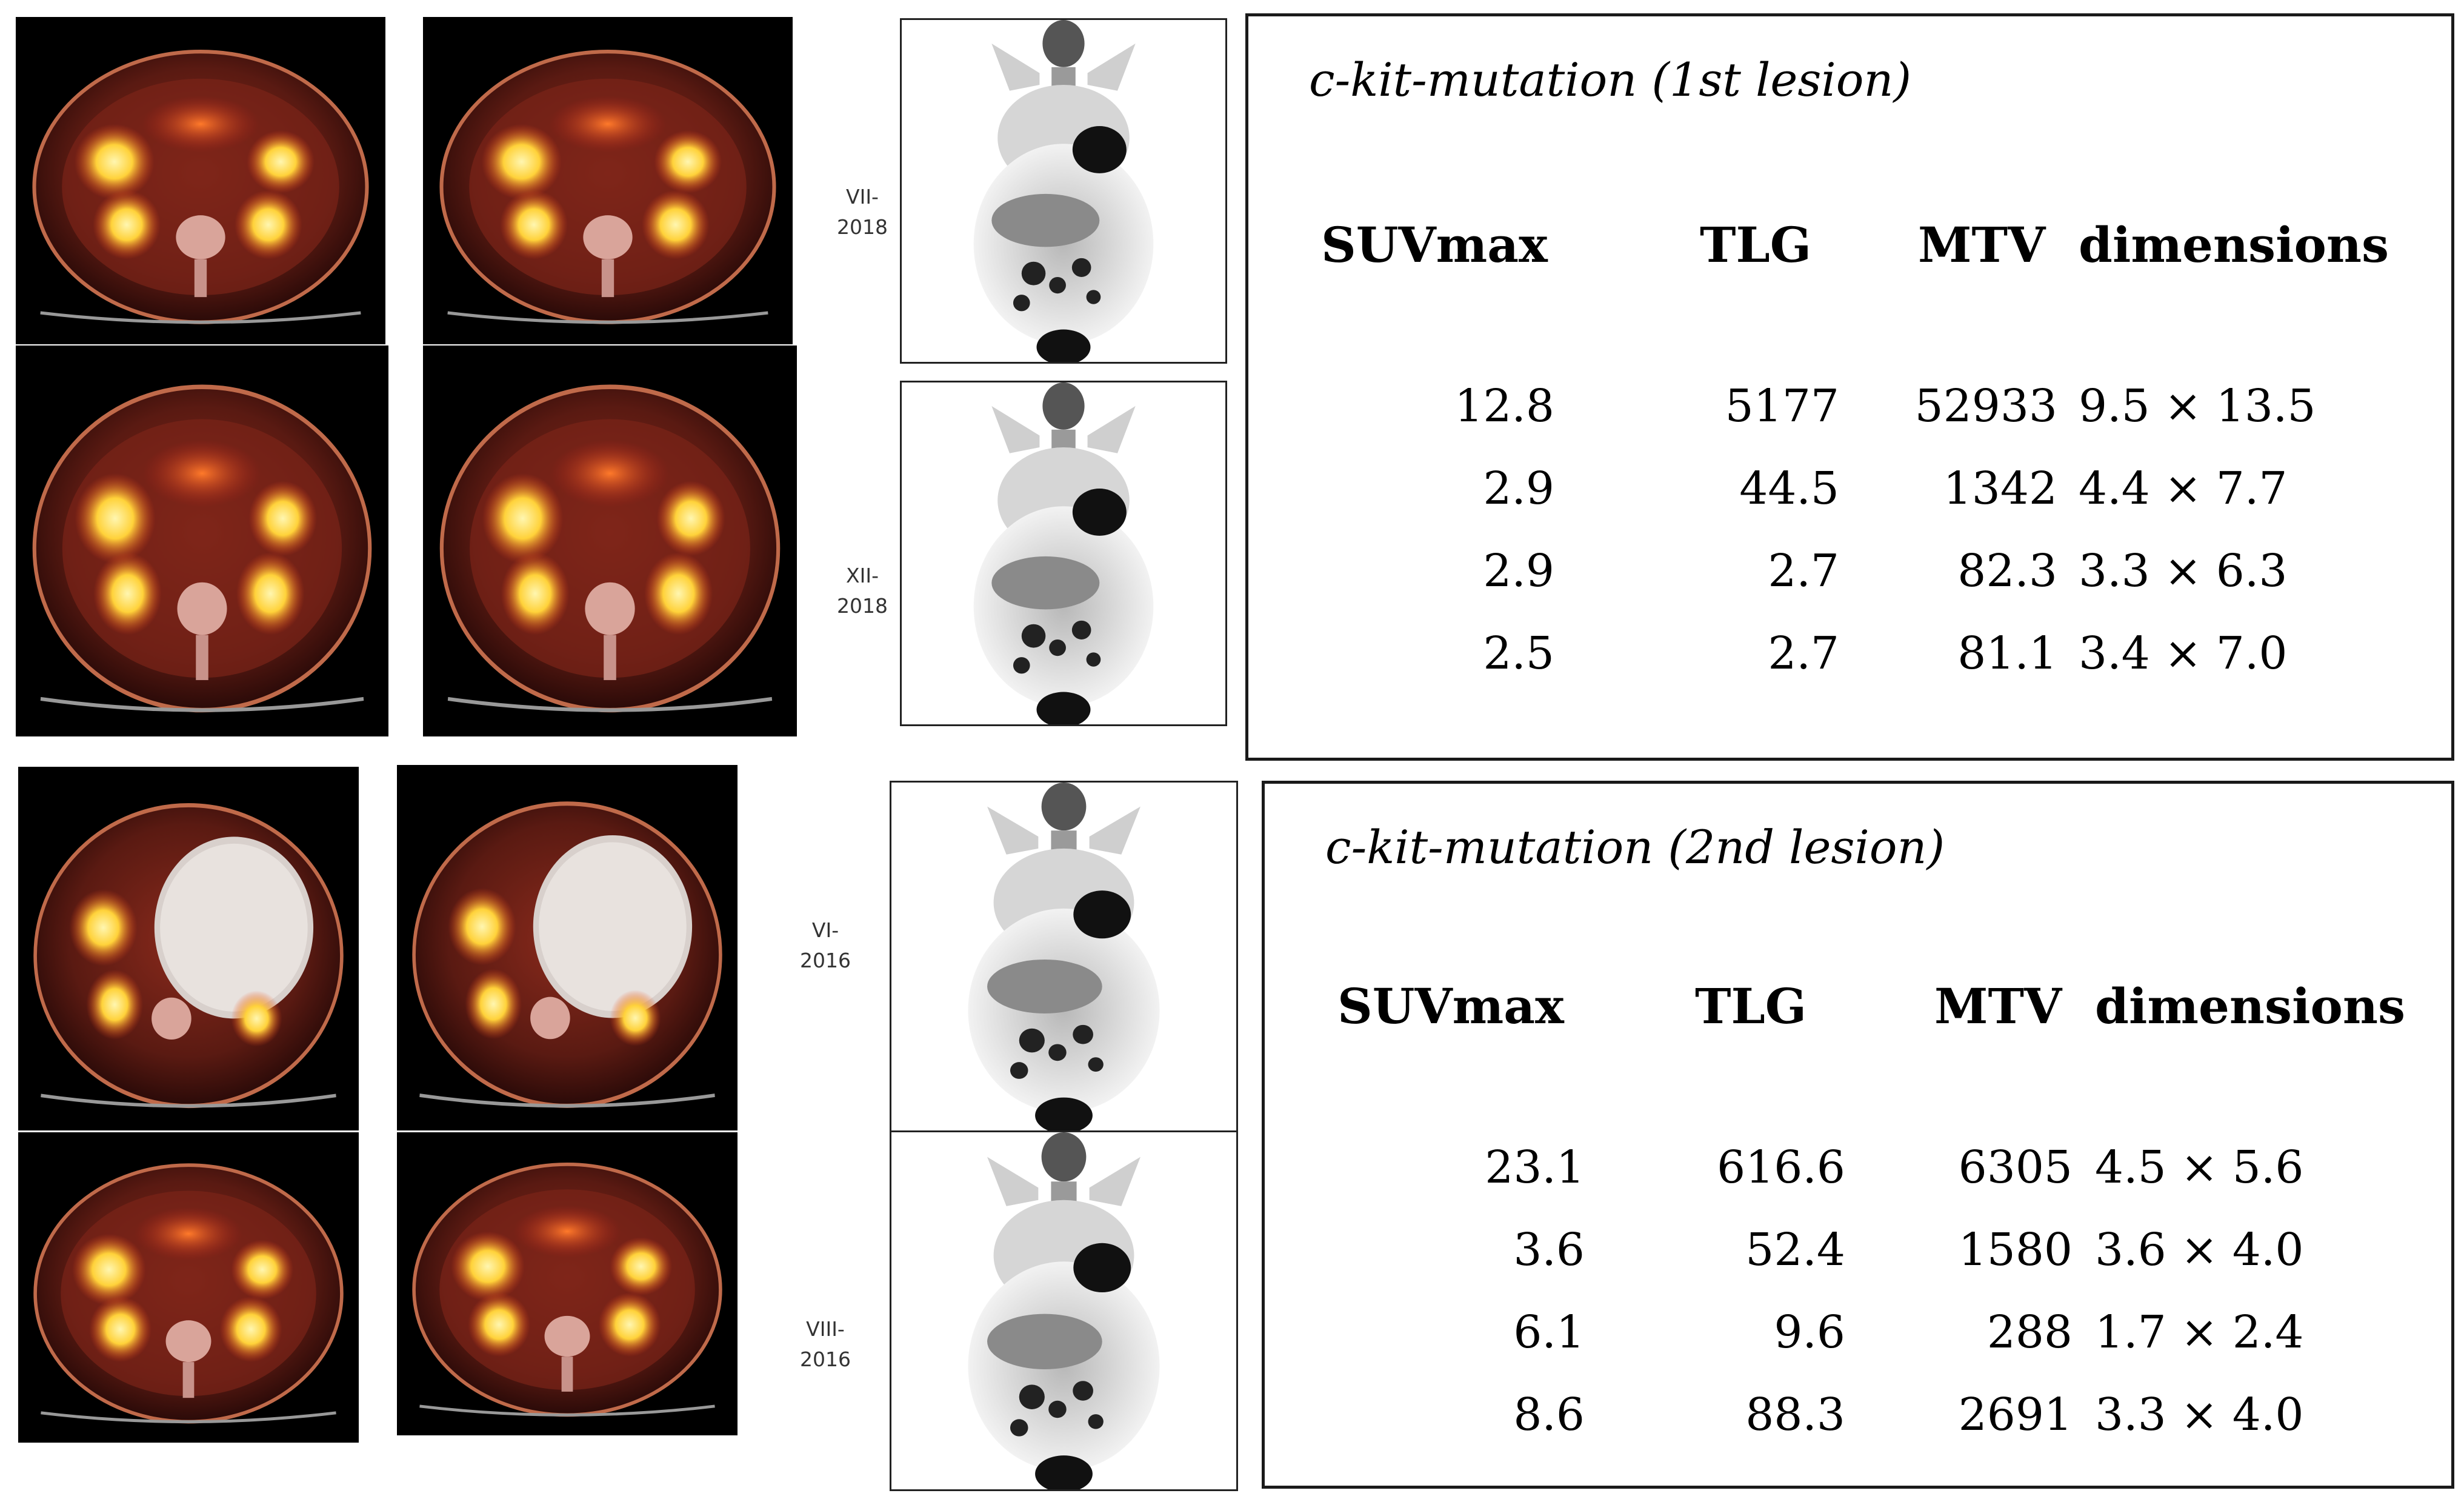  I want to click on cell-bottom-r1-dim: 4.5 × 5.6, so click(2199, 1167).